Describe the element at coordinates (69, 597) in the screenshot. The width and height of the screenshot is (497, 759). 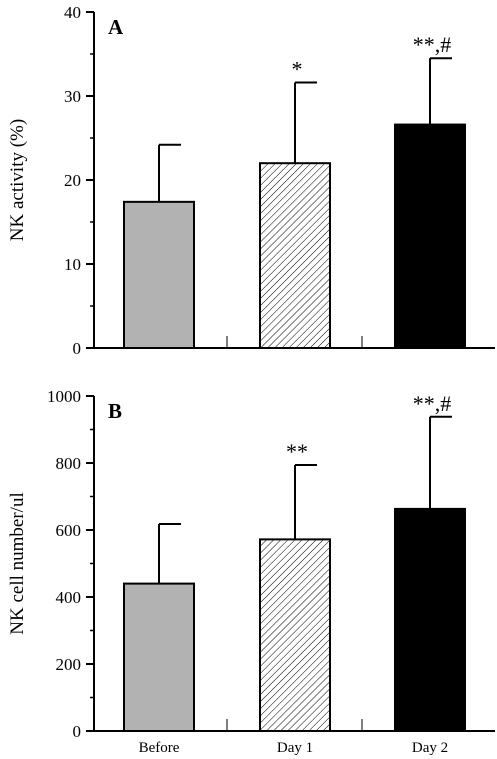
I see `y-tick-label: 400` at that location.